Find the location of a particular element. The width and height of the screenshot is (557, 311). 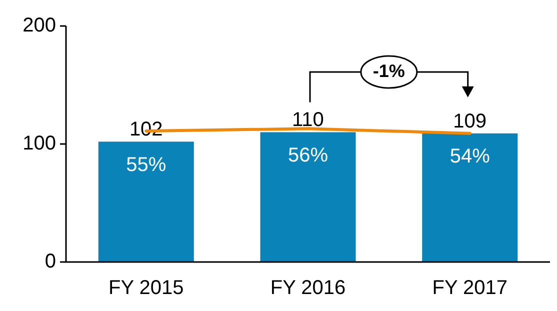

annotation: 55% is located at coordinates (146, 165).